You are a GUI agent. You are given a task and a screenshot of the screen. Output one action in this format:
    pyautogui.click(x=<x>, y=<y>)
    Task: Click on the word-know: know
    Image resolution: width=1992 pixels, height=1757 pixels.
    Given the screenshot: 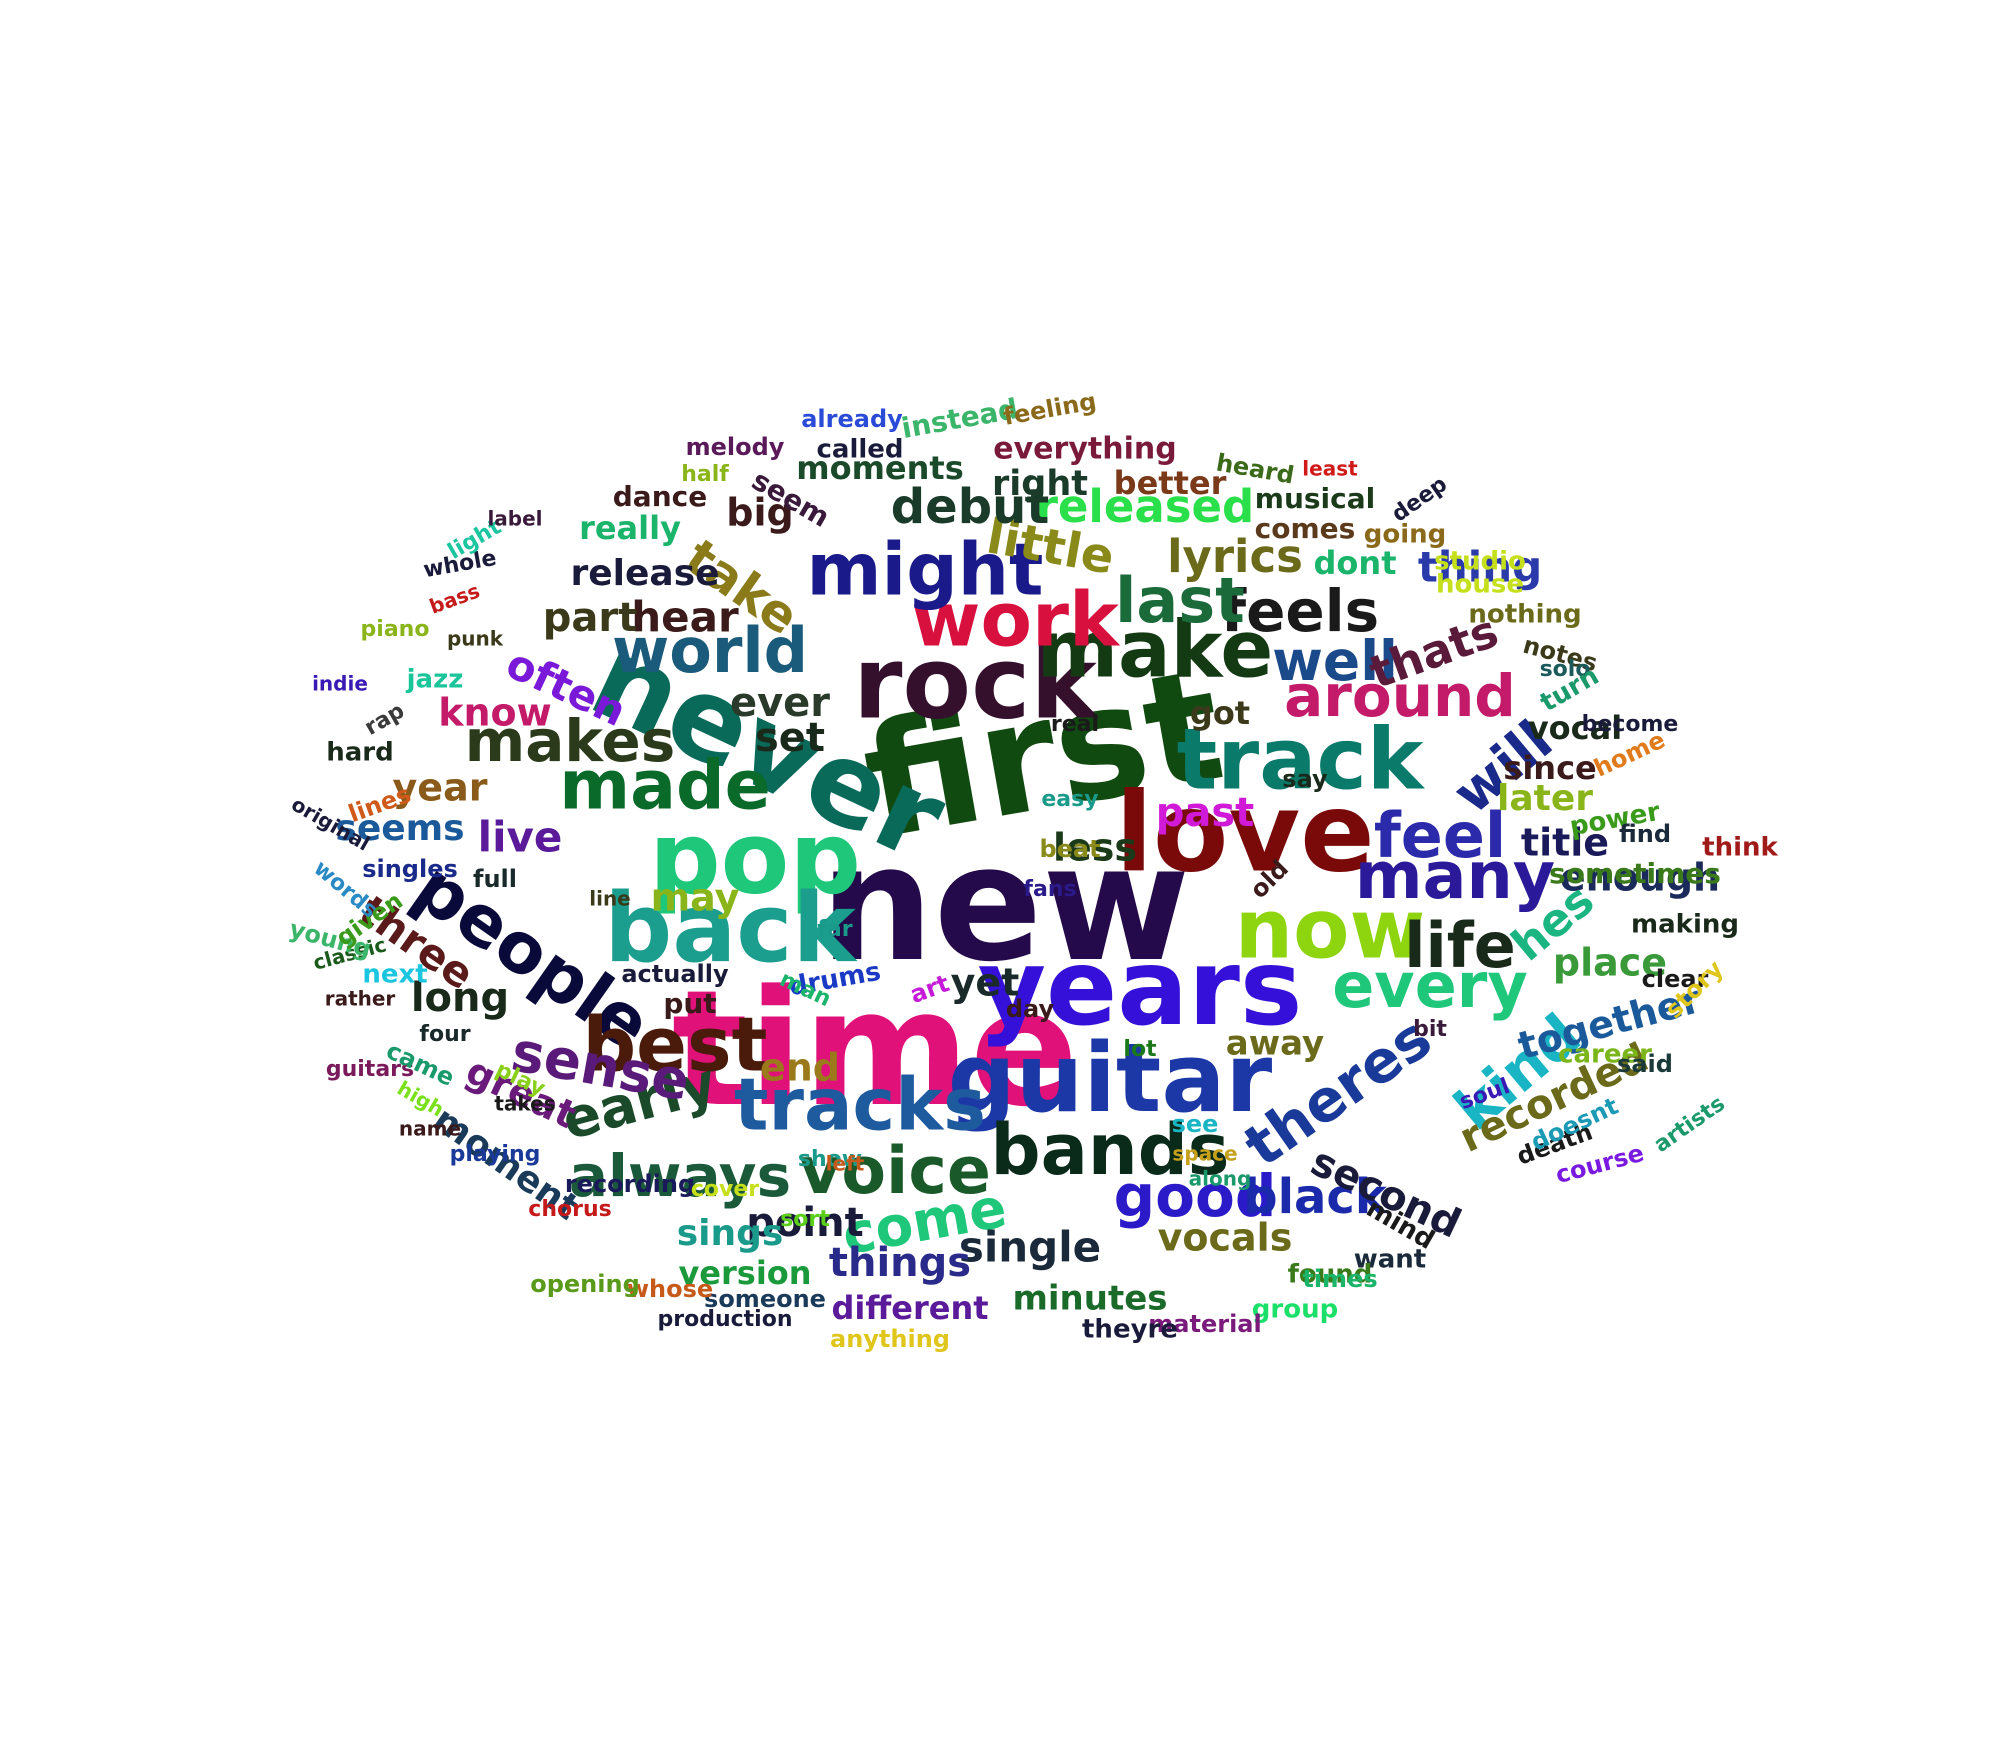 What is the action you would take?
    pyautogui.click(x=495, y=713)
    